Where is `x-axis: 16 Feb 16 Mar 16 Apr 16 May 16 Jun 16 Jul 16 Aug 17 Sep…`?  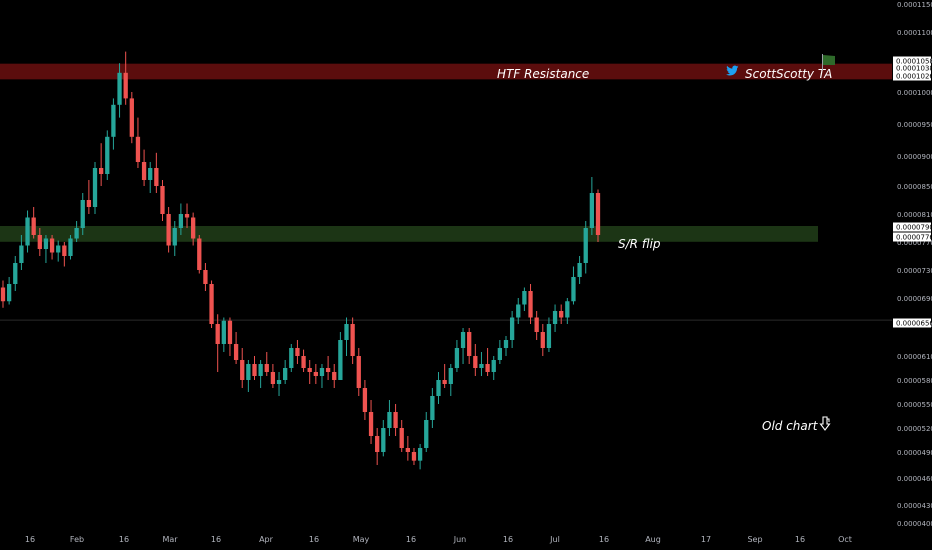 x-axis: 16 Feb 16 Mar 16 Apr 16 May 16 Jun 16 Jul 16 Aug 17 Sep… is located at coordinates (438, 539).